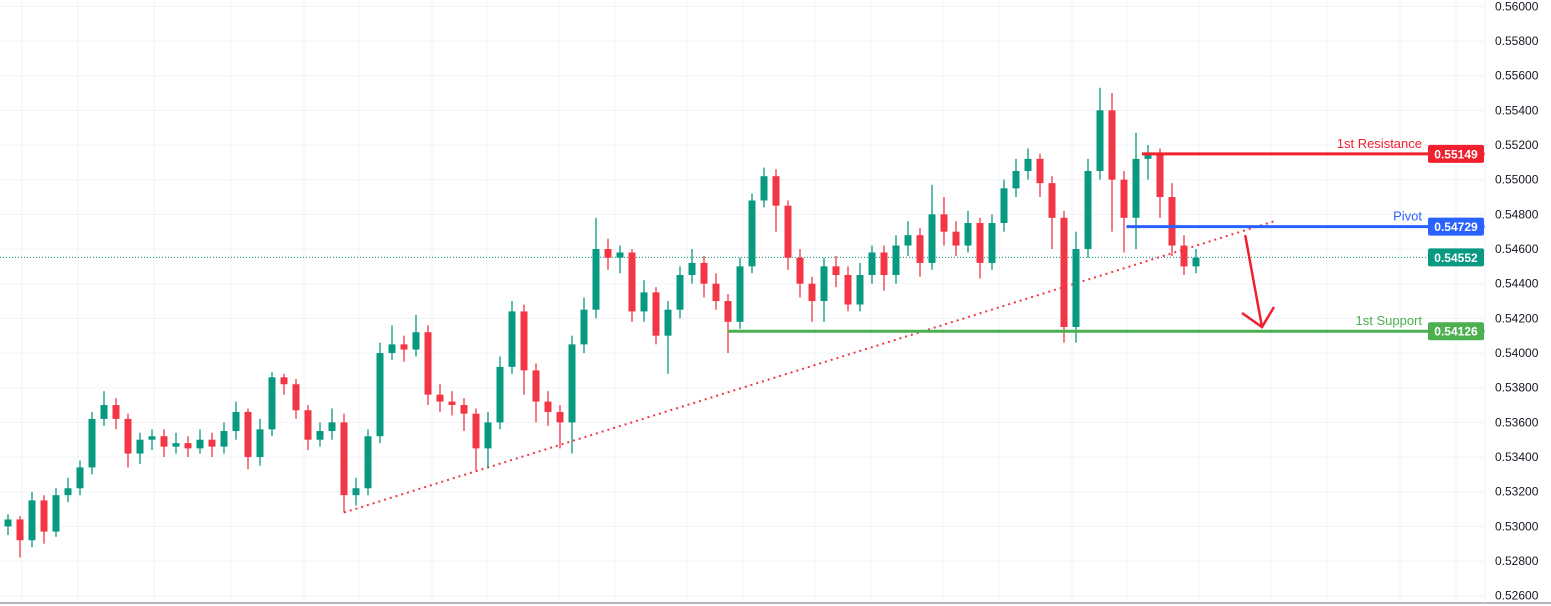  I want to click on y-tick-label: 0.55000, so click(1517, 180).